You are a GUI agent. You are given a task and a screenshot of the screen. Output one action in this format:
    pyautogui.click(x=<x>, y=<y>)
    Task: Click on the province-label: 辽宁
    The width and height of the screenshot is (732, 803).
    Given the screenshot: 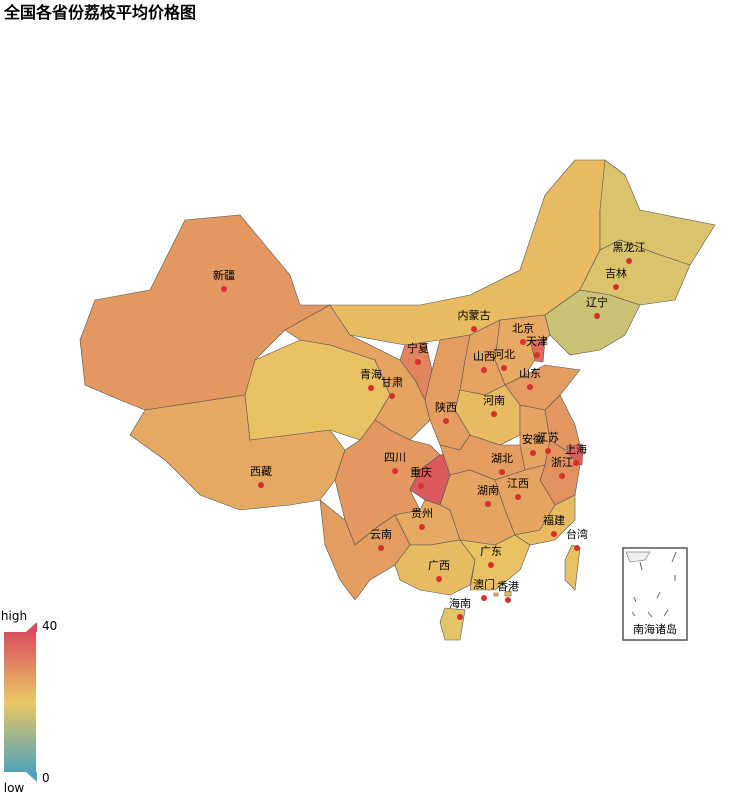 What is the action you would take?
    pyautogui.click(x=597, y=302)
    